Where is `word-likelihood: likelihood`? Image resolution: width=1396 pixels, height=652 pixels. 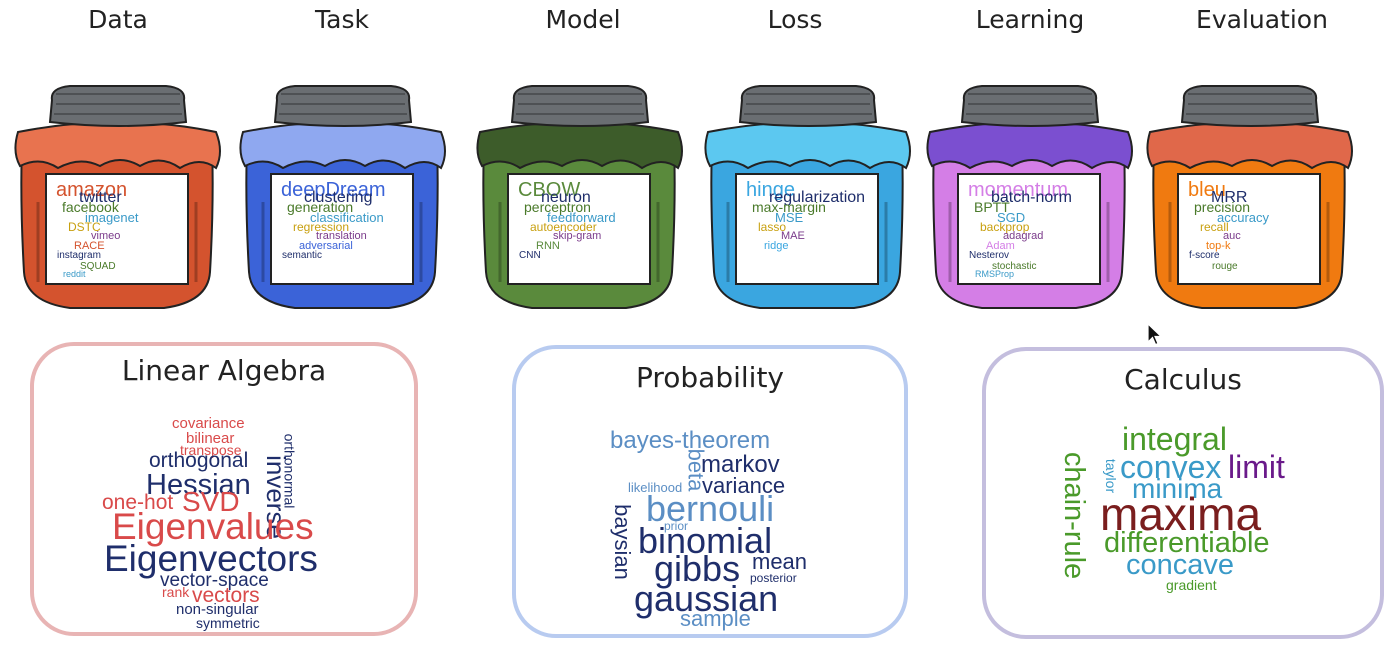 word-likelihood: likelihood is located at coordinates (655, 487).